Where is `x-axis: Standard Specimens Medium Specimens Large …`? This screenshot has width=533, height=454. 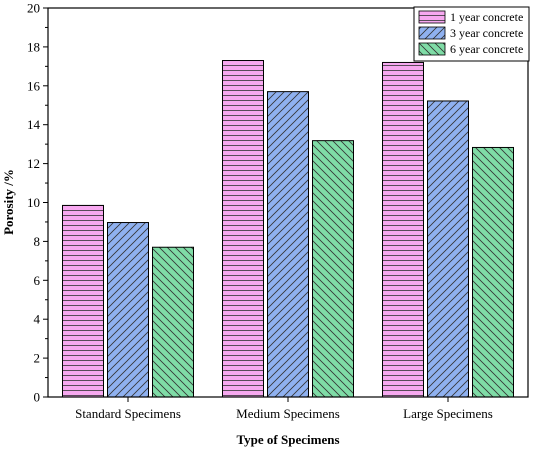
x-axis: Standard Specimens Medium Specimens Large … is located at coordinates (284, 409).